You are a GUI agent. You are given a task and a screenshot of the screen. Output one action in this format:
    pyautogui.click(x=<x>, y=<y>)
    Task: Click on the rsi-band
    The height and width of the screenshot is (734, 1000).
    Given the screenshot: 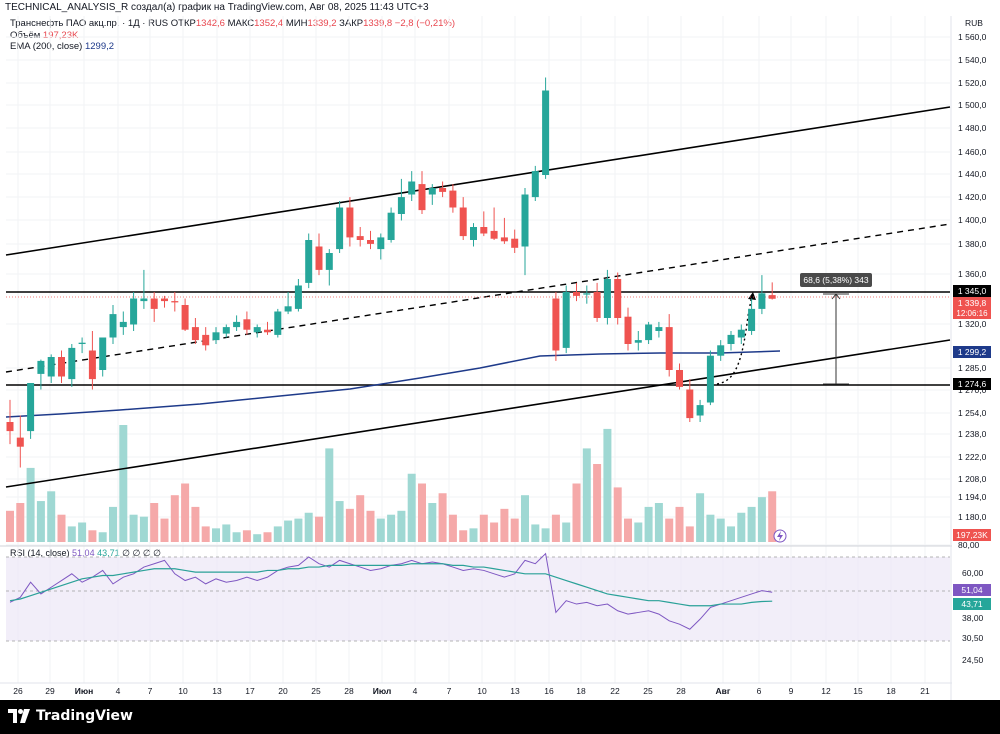 What is the action you would take?
    pyautogui.click(x=478, y=599)
    